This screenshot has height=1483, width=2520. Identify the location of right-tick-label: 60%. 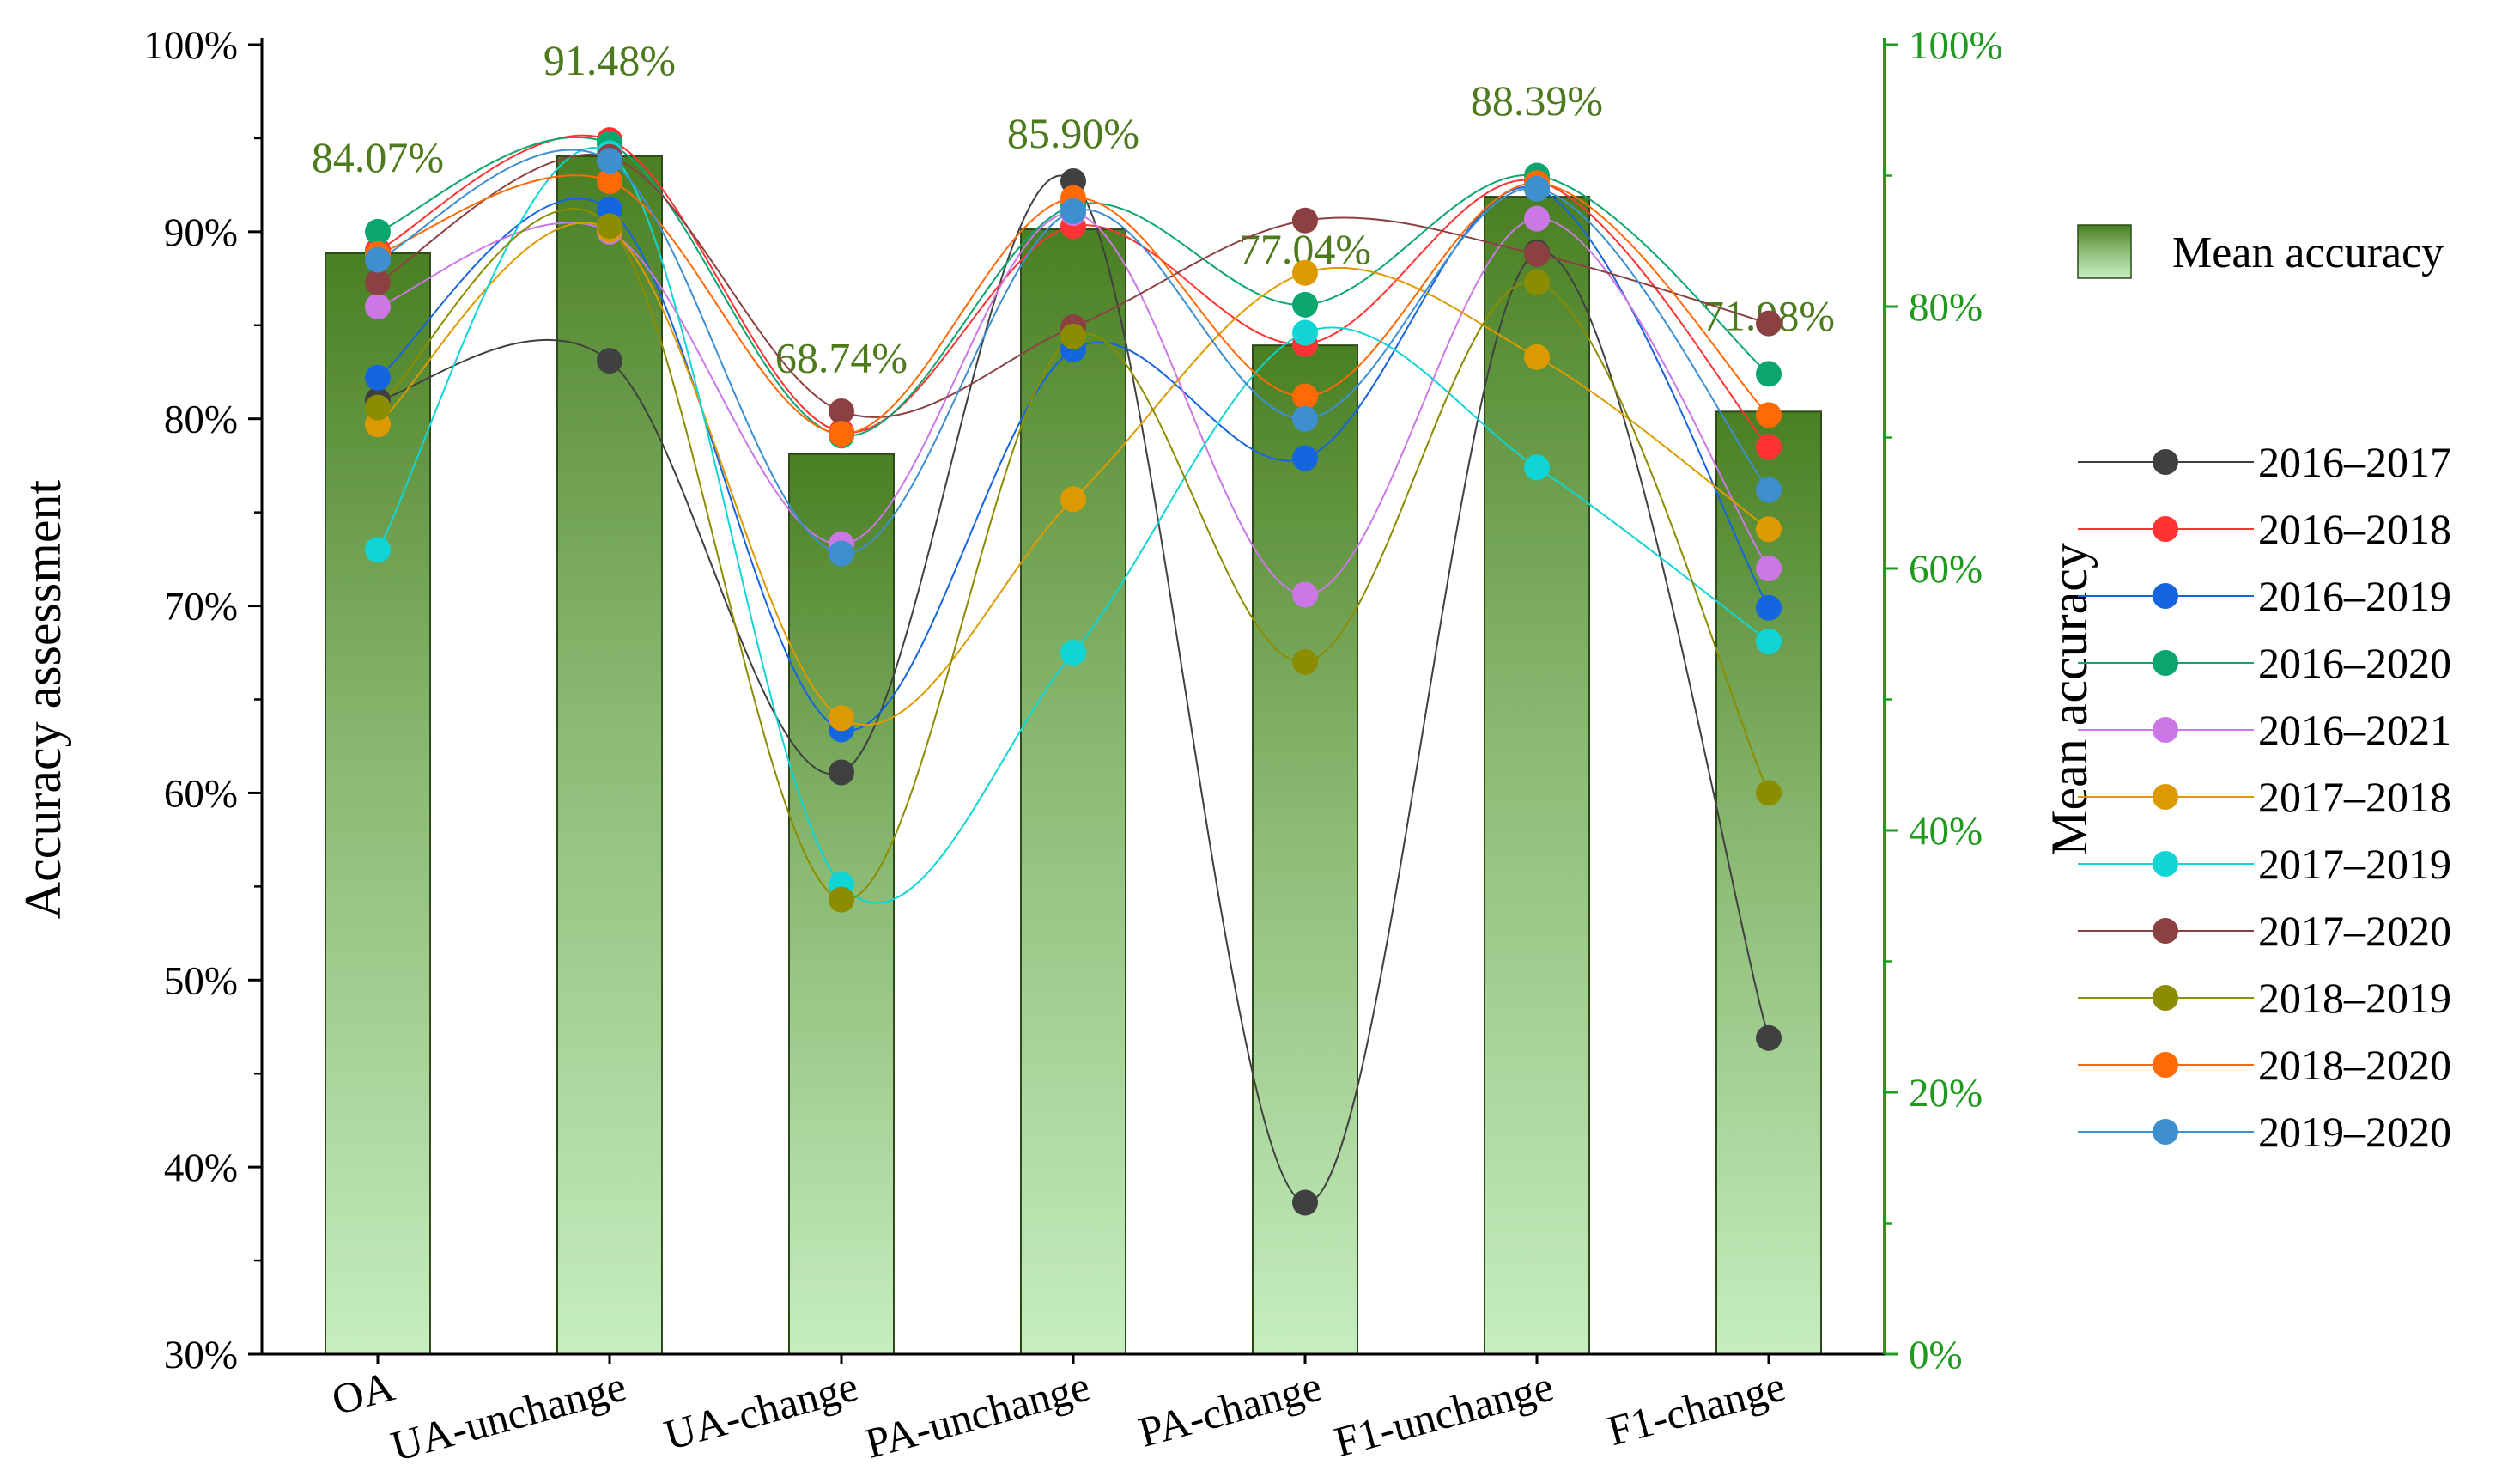
(1946, 569).